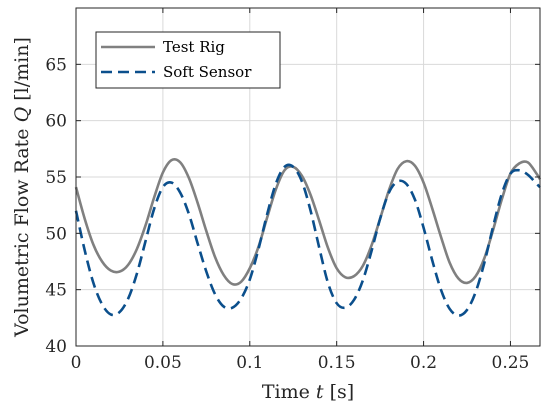  I want to click on legend-label-test-rig: Test Rig, so click(194, 47).